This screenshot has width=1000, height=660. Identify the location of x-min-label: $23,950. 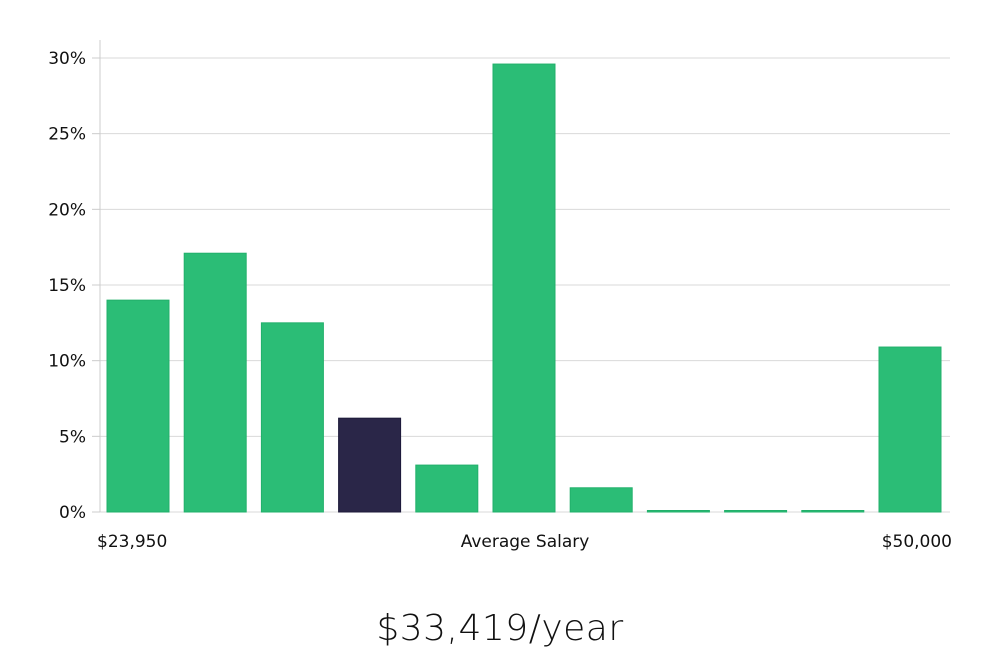
(132, 542).